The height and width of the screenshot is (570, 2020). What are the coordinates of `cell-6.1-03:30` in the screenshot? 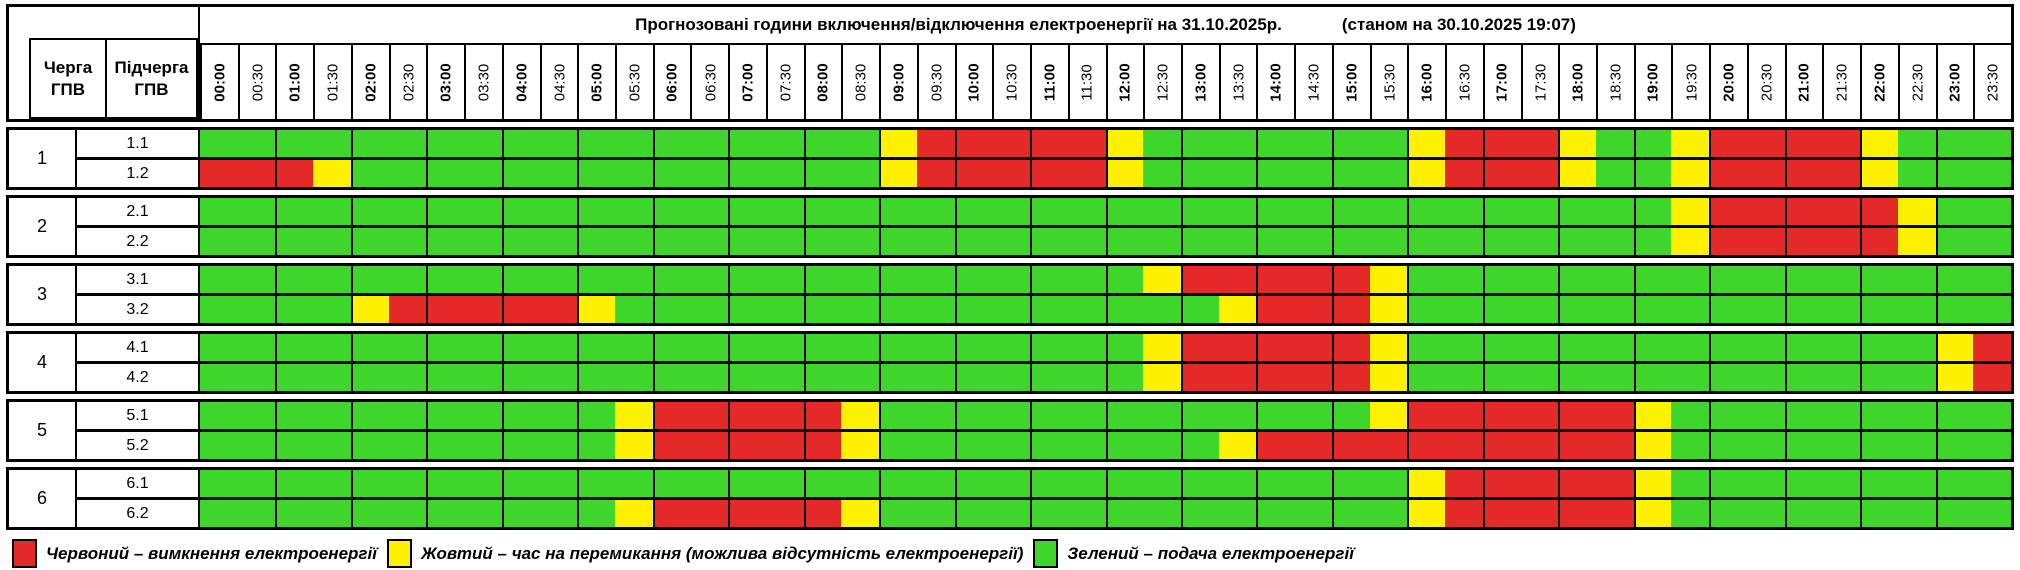 It's located at (483, 483).